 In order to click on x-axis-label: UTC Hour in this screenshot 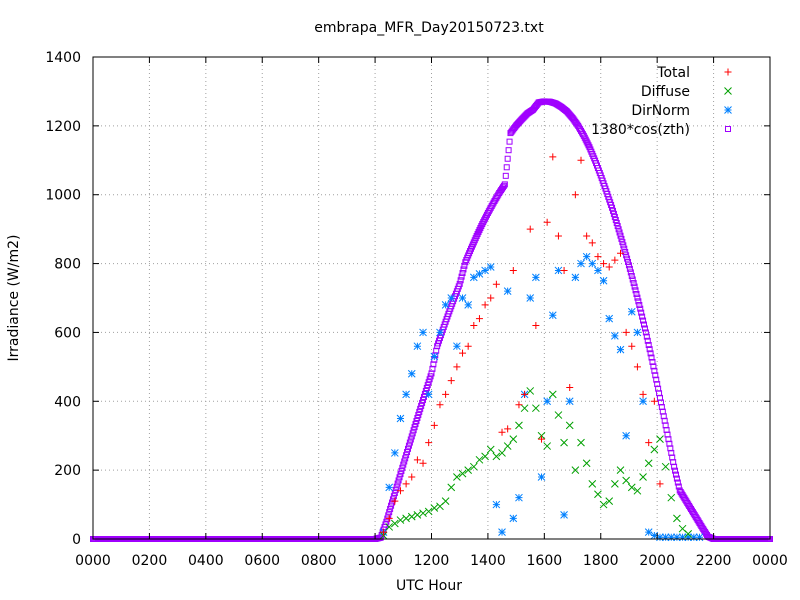, I will do `click(429, 586)`.